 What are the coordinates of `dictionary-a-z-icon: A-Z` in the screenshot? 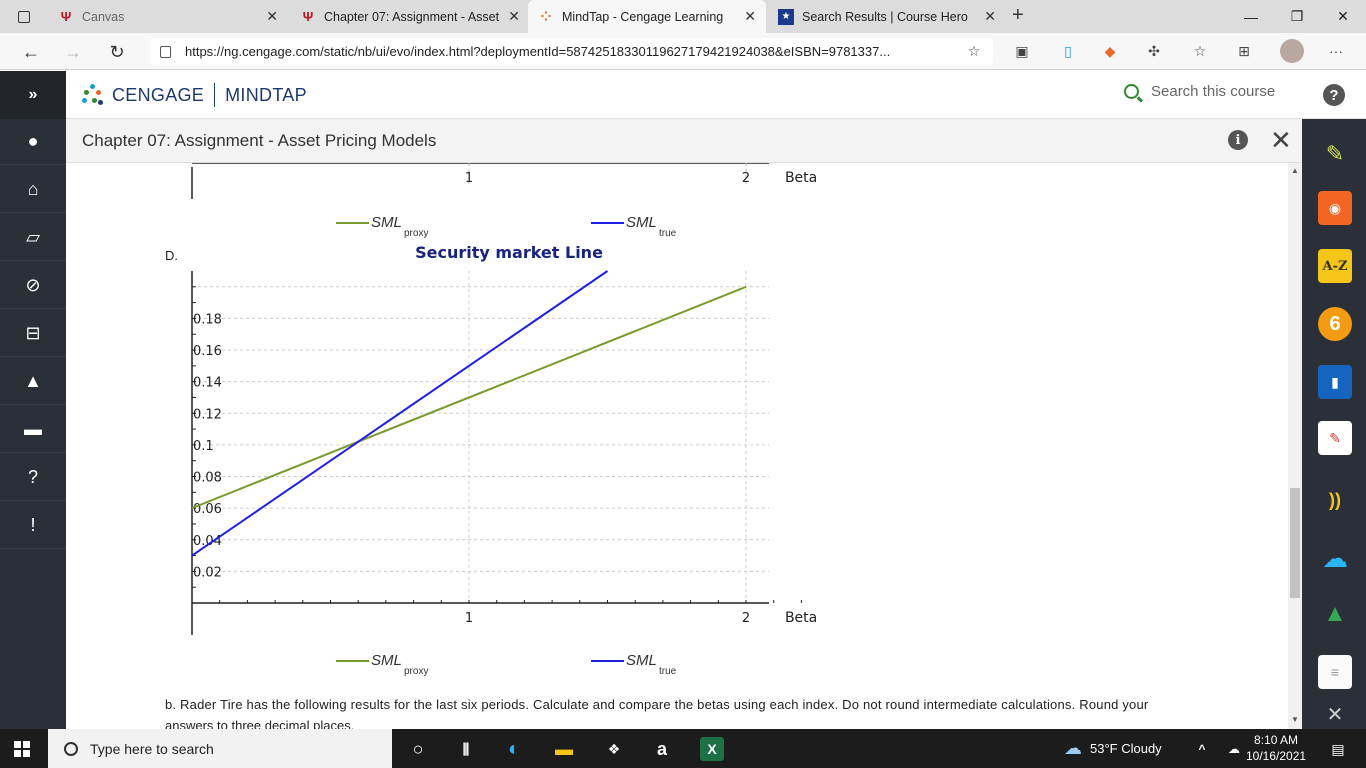 It's located at (1335, 266).